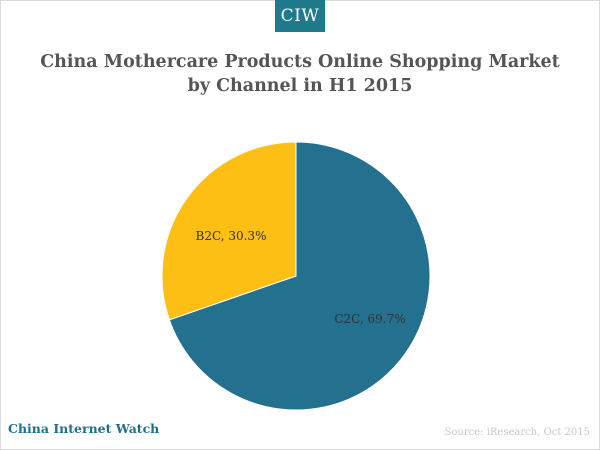 The width and height of the screenshot is (600, 450). I want to click on pie-label-b2c: B2C, 30.3%, so click(231, 236).